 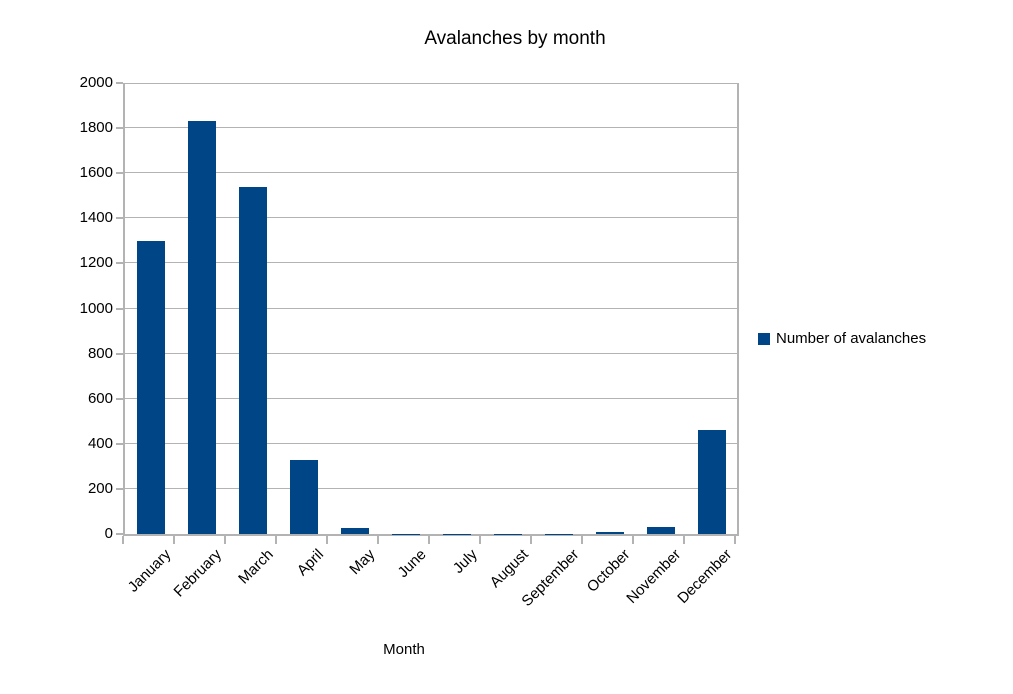 I want to click on bar-january, so click(x=150, y=387).